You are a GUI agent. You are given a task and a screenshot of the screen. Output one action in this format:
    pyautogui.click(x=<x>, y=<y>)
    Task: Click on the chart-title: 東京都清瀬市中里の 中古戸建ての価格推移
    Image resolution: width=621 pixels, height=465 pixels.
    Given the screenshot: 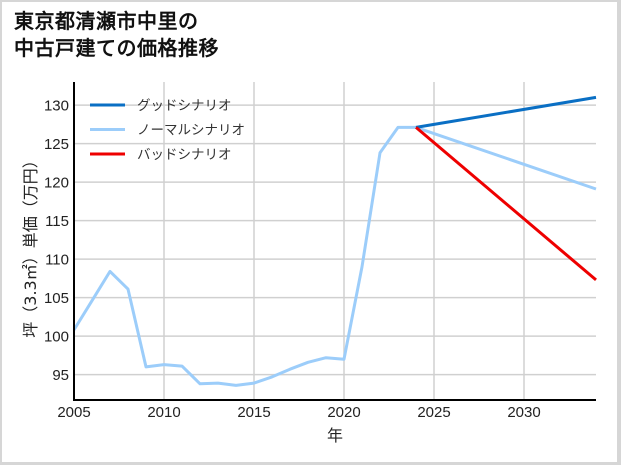 What is the action you would take?
    pyautogui.click(x=116, y=35)
    